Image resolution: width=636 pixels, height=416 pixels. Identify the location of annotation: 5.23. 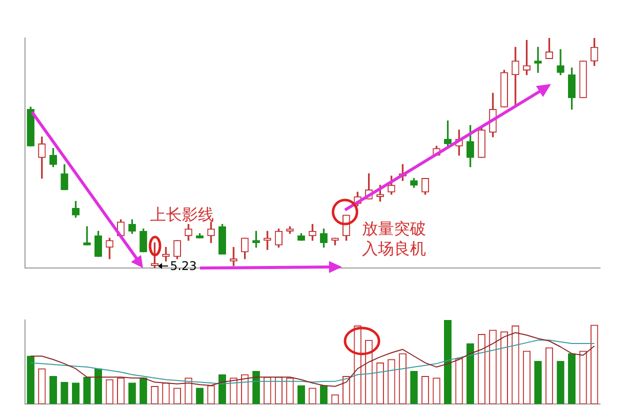
(183, 266).